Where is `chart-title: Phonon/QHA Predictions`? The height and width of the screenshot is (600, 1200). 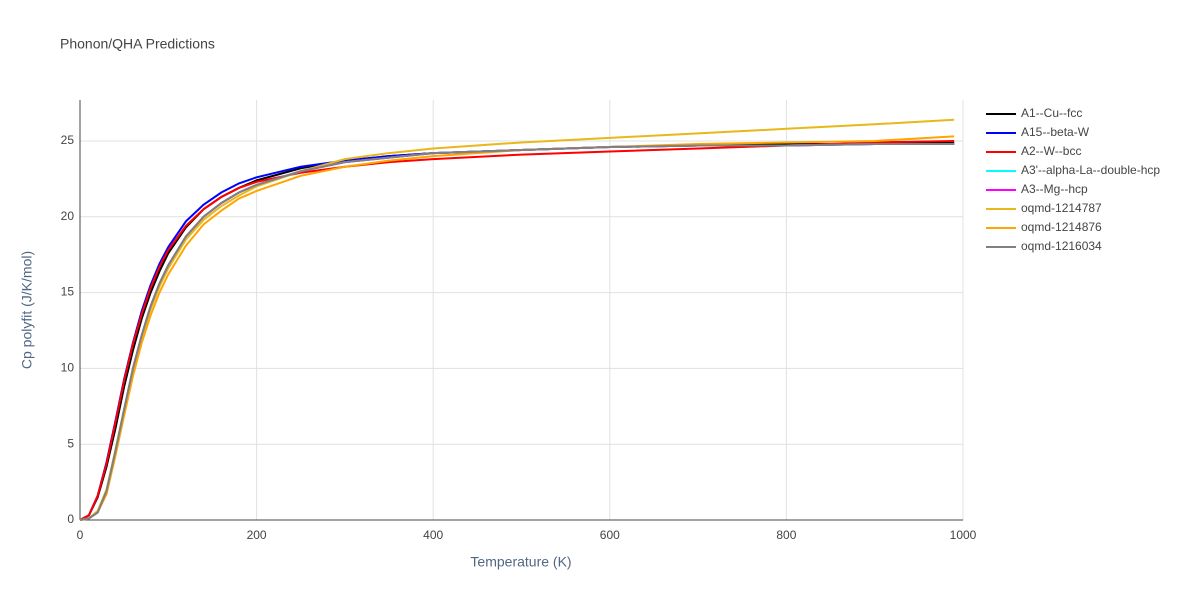 chart-title: Phonon/QHA Predictions is located at coordinates (137, 44).